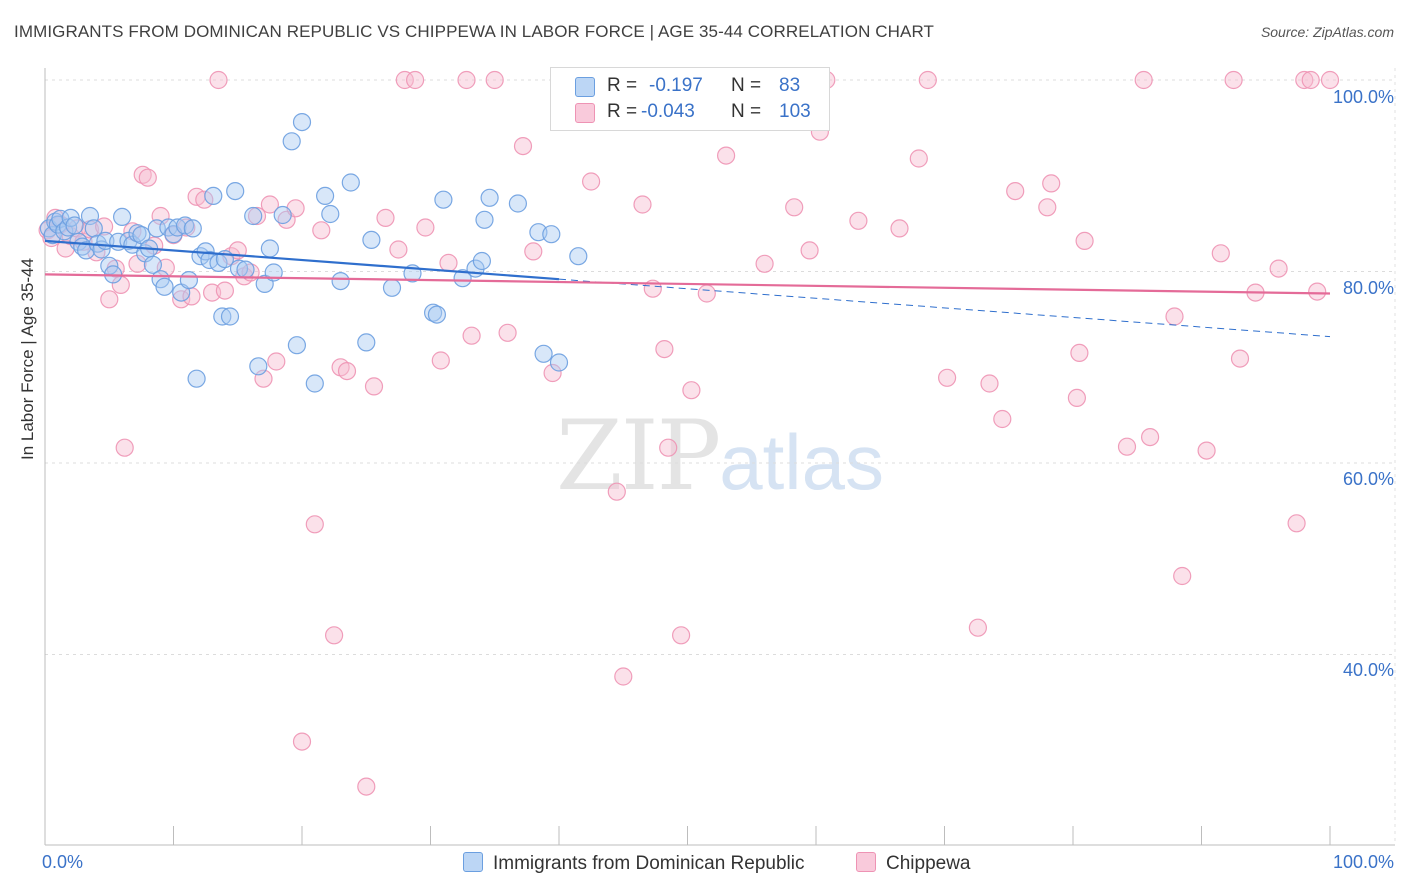  Describe the element at coordinates (1363, 97) in the screenshot. I see `y-tick-100: 100.0%` at that location.